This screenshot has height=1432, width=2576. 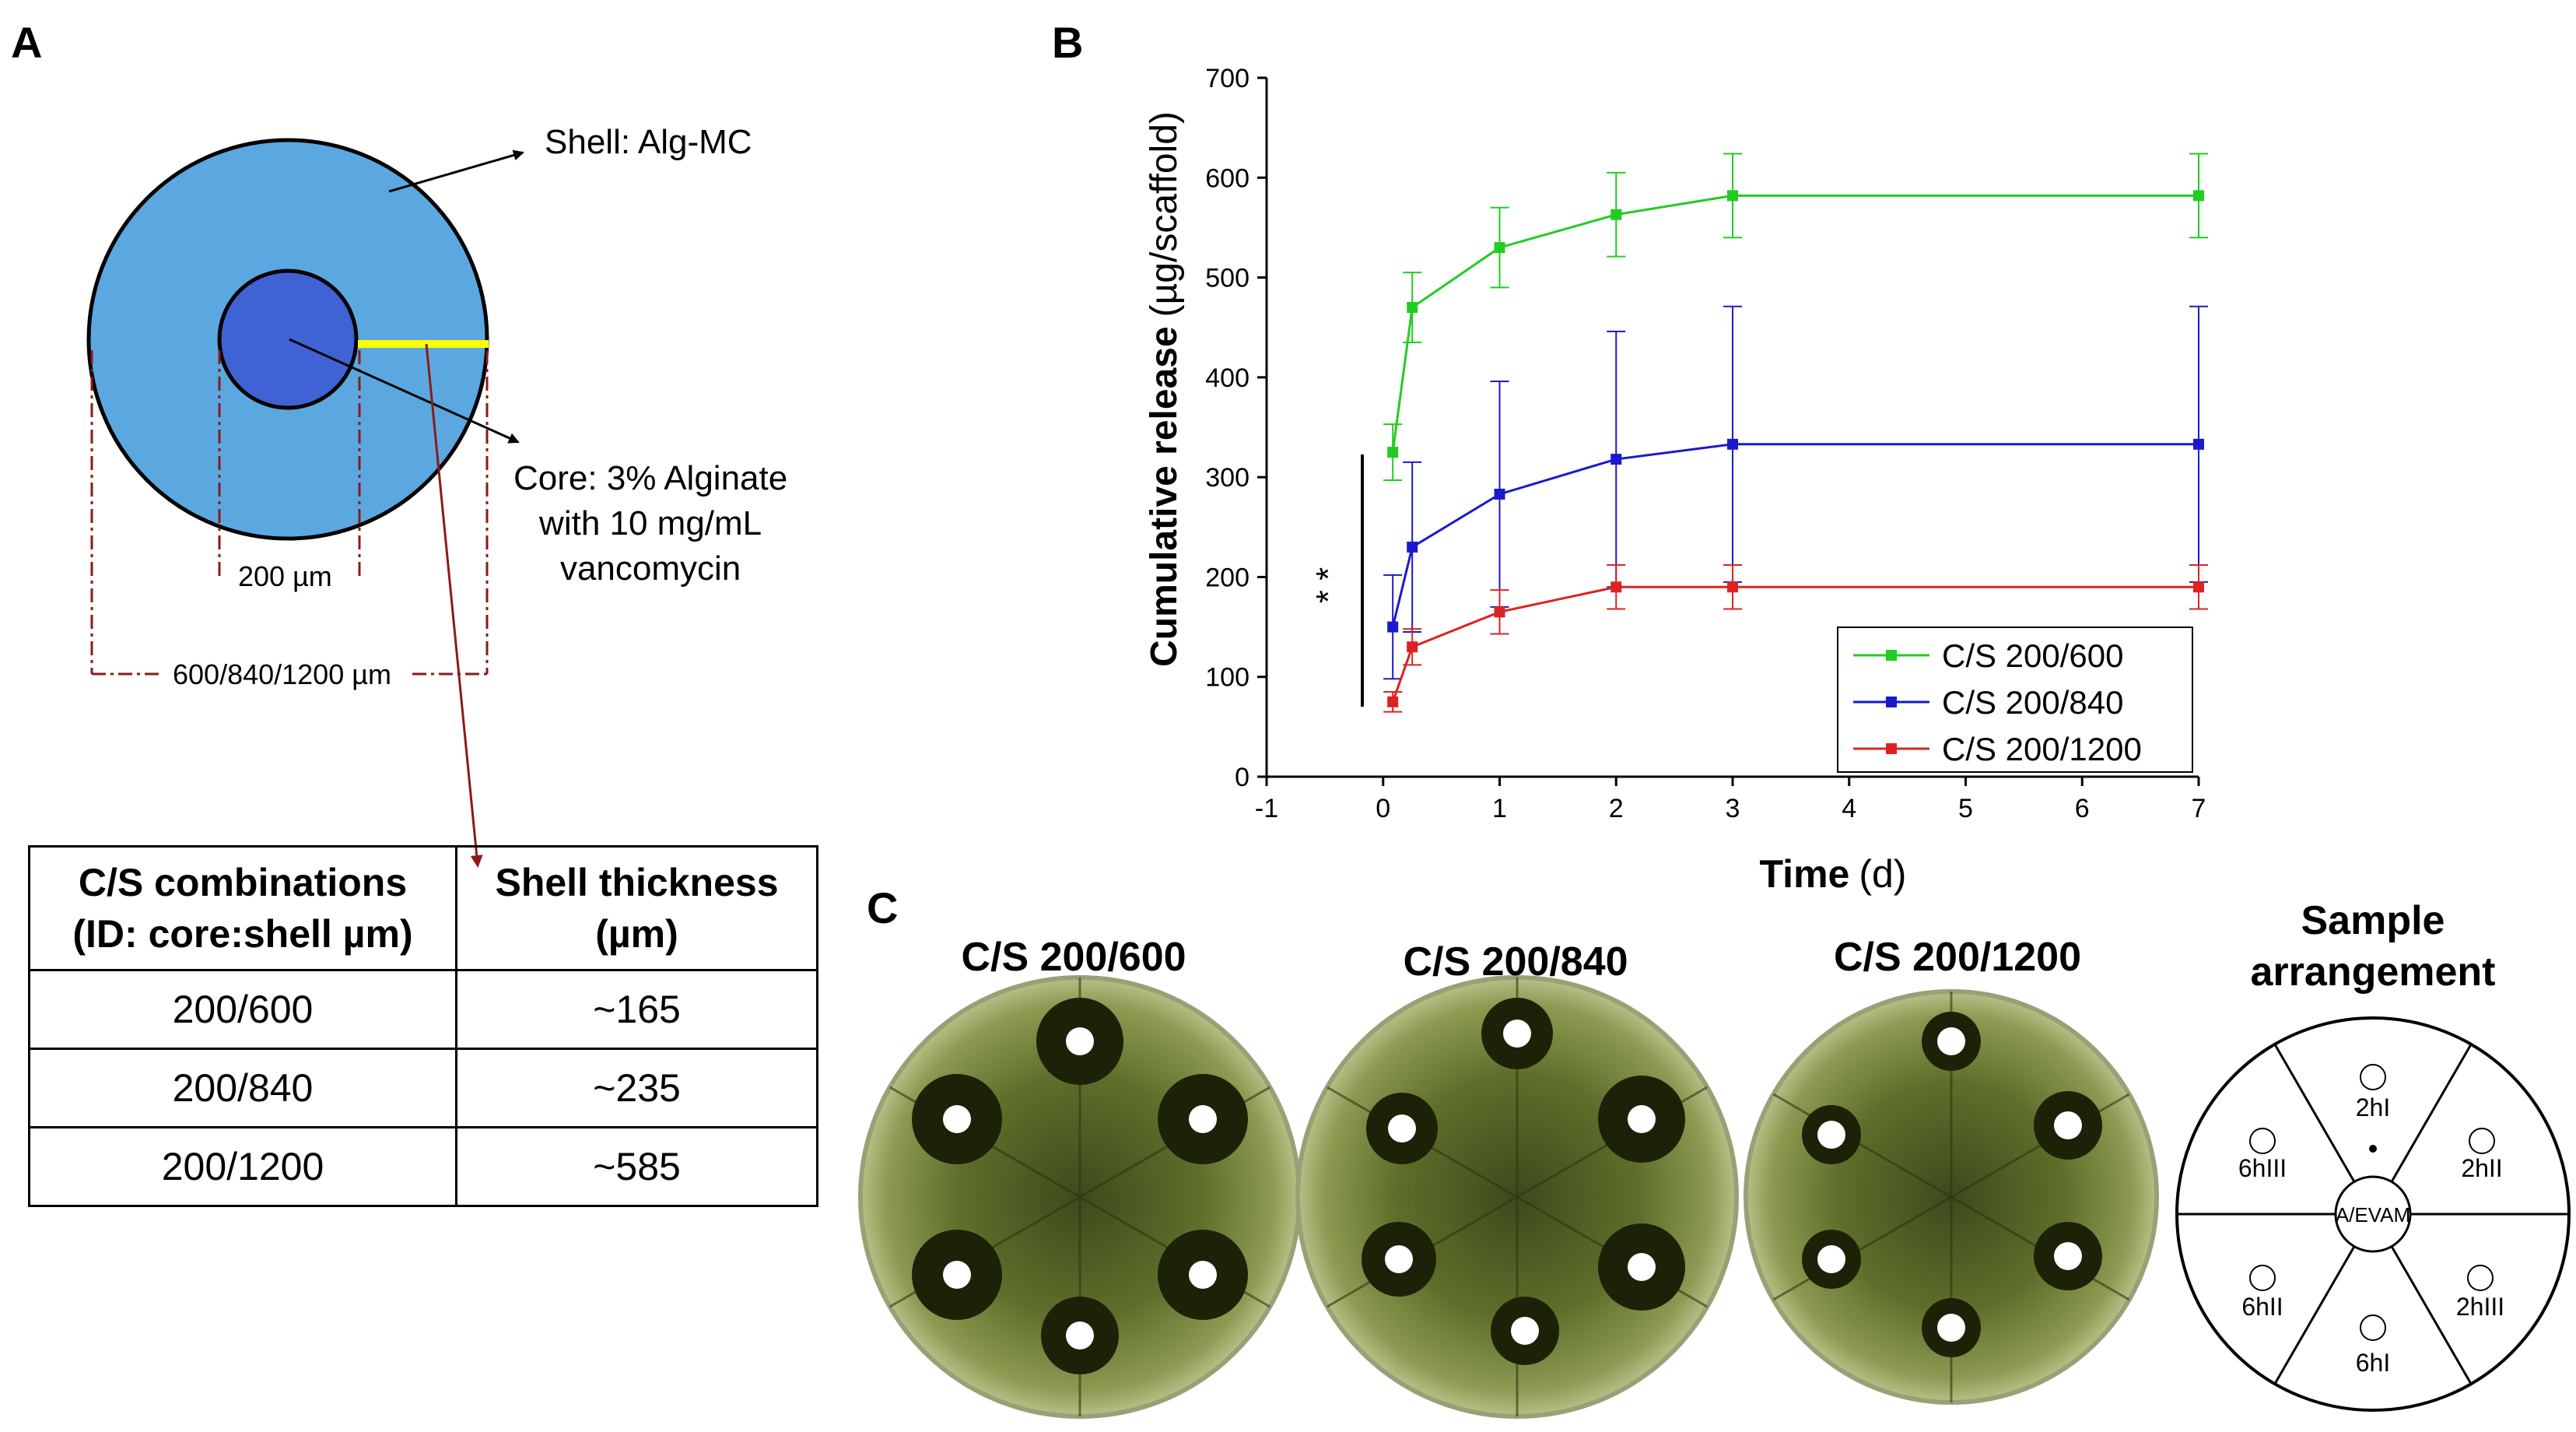 What do you see at coordinates (2480, 1278) in the screenshot?
I see `well-2hIII` at bounding box center [2480, 1278].